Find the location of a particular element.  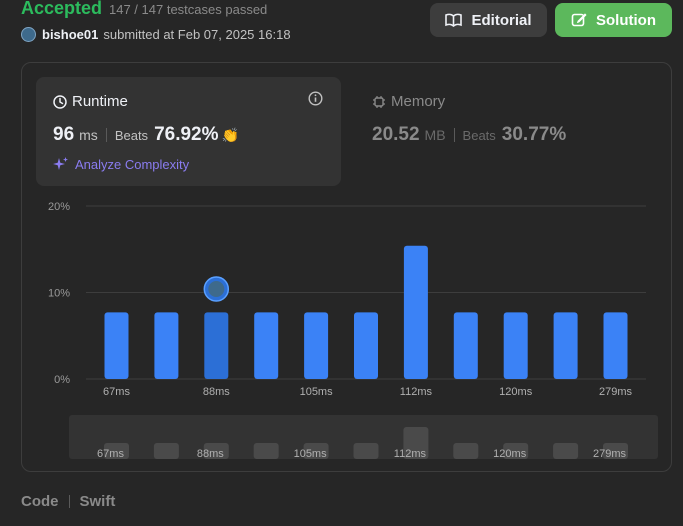

range-slider-tick-label: 112ms is located at coordinates (410, 454).